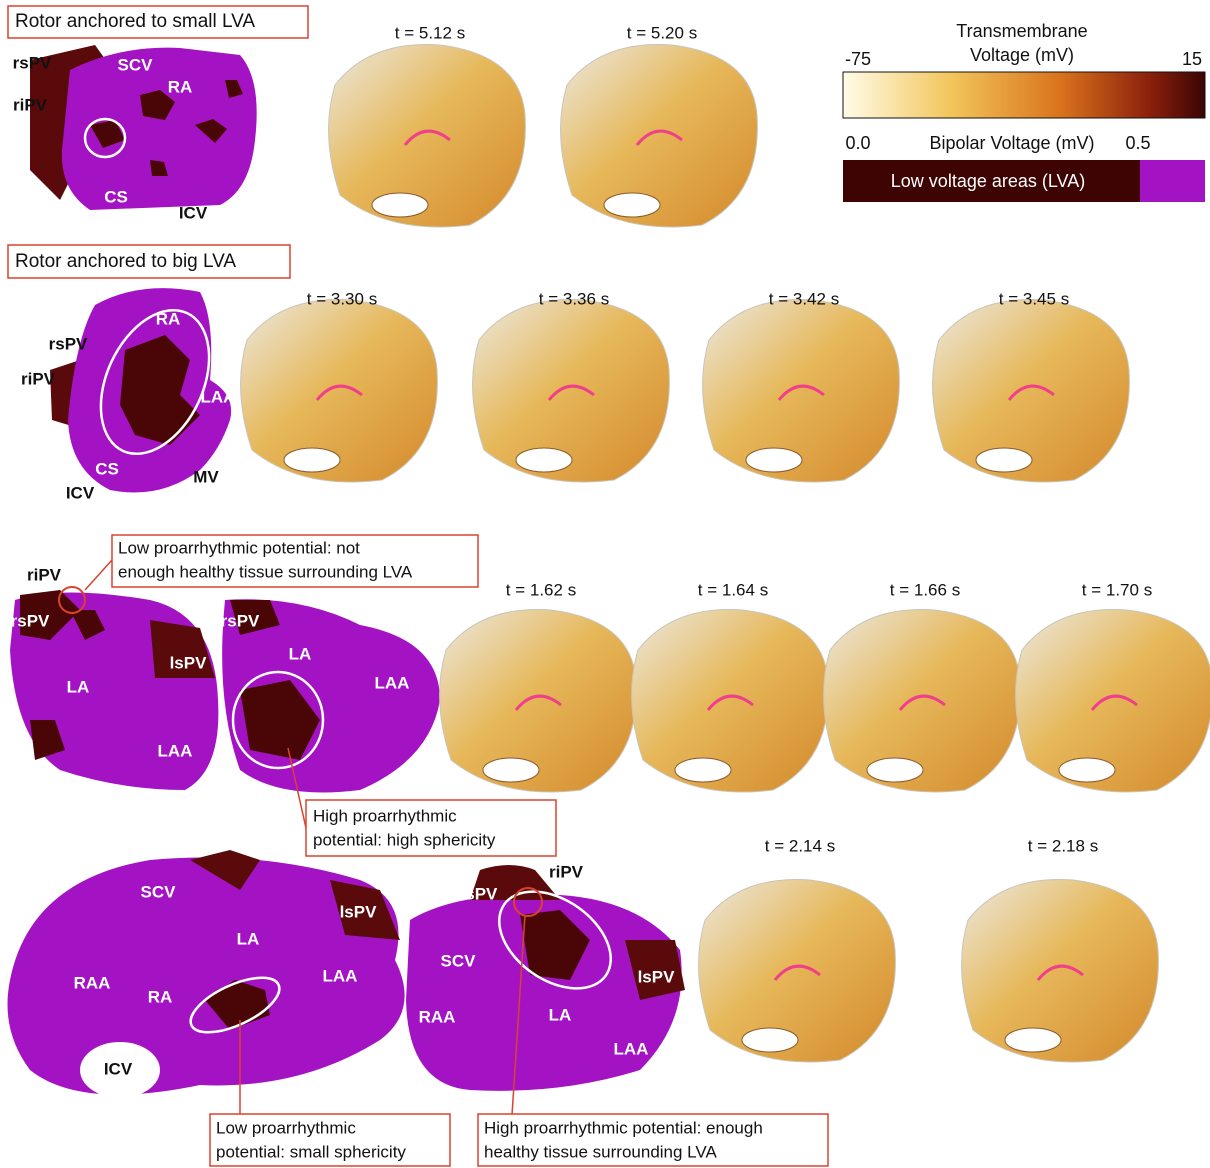  I want to click on colorbar-max: 15, so click(1192, 59).